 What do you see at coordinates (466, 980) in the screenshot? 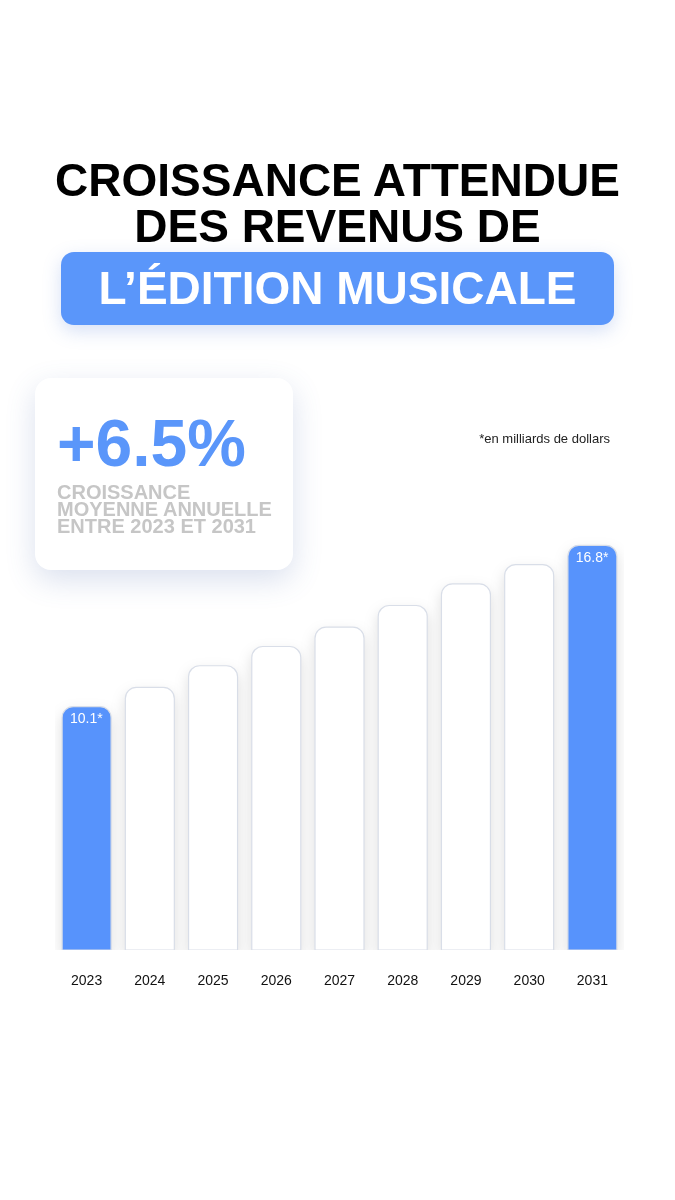
I see `x-tick-label: 2029` at bounding box center [466, 980].